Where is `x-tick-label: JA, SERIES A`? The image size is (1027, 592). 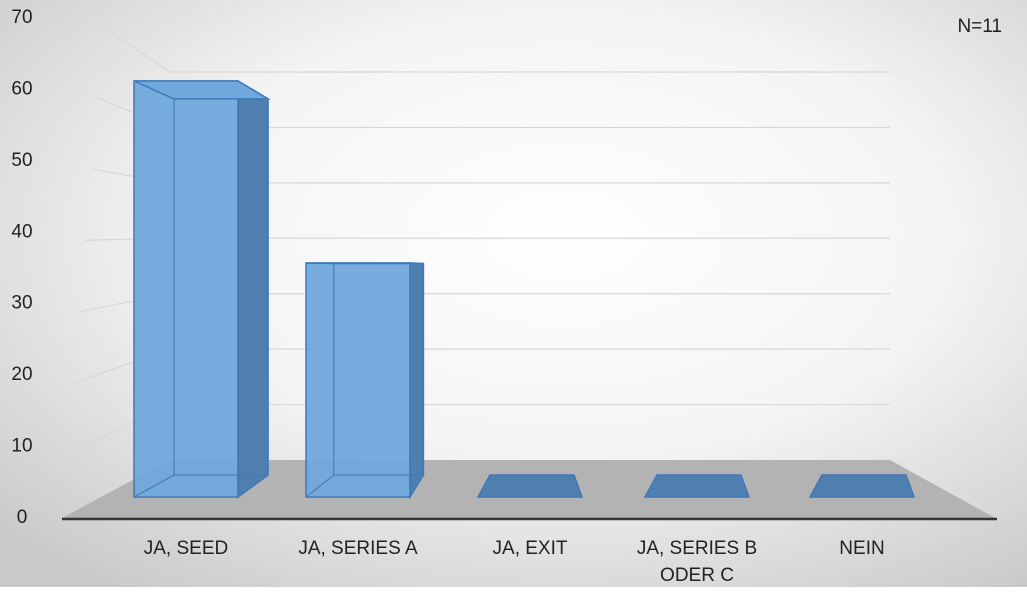
x-tick-label: JA, SERIES A is located at coordinates (358, 548).